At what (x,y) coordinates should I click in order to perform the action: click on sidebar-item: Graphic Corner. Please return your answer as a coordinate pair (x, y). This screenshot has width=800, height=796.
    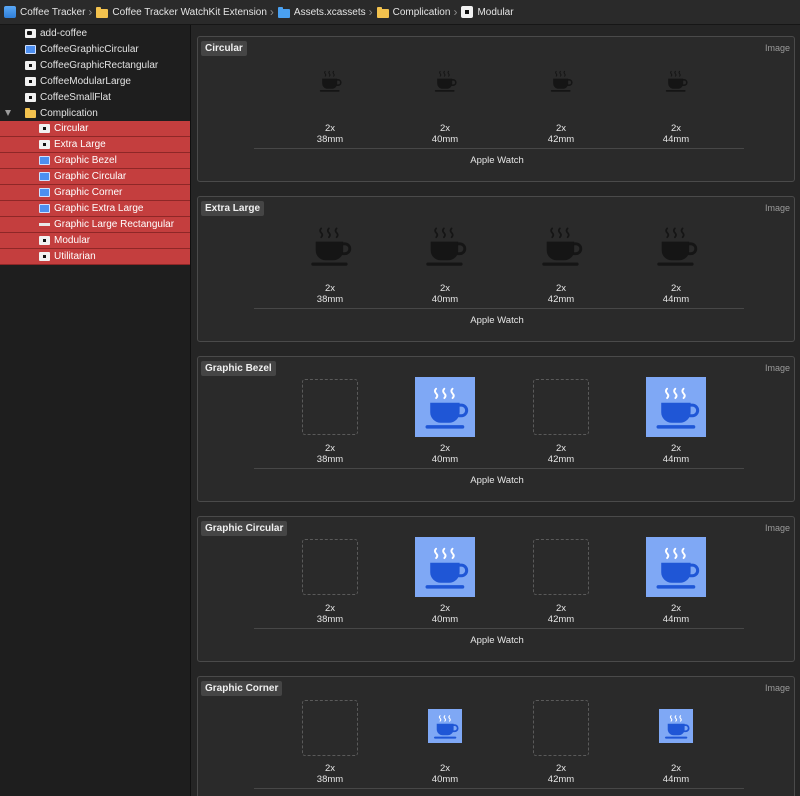
    Looking at the image, I should click on (95, 193).